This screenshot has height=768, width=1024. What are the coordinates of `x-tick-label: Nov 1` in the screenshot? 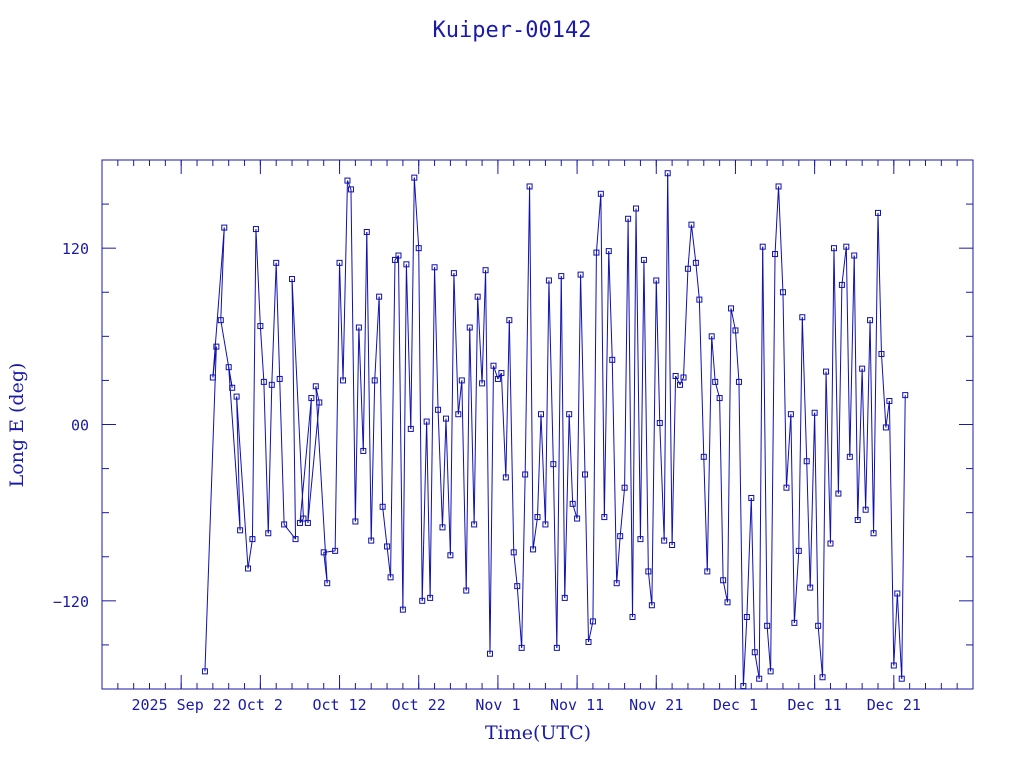 It's located at (497, 705).